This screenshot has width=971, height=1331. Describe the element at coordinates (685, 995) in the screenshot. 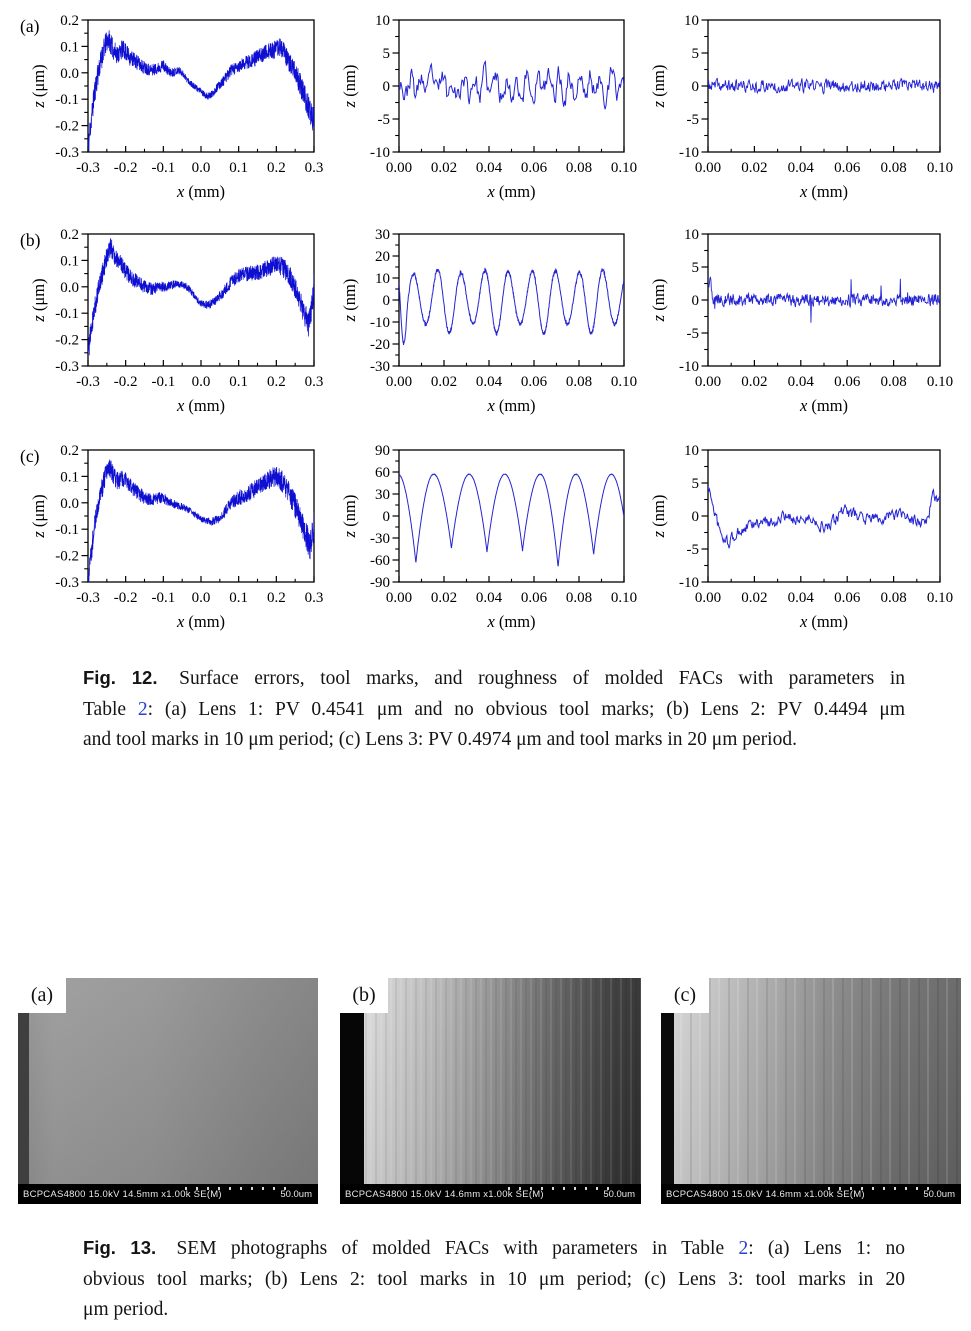

I see `sem-panel-label: (c)` at that location.